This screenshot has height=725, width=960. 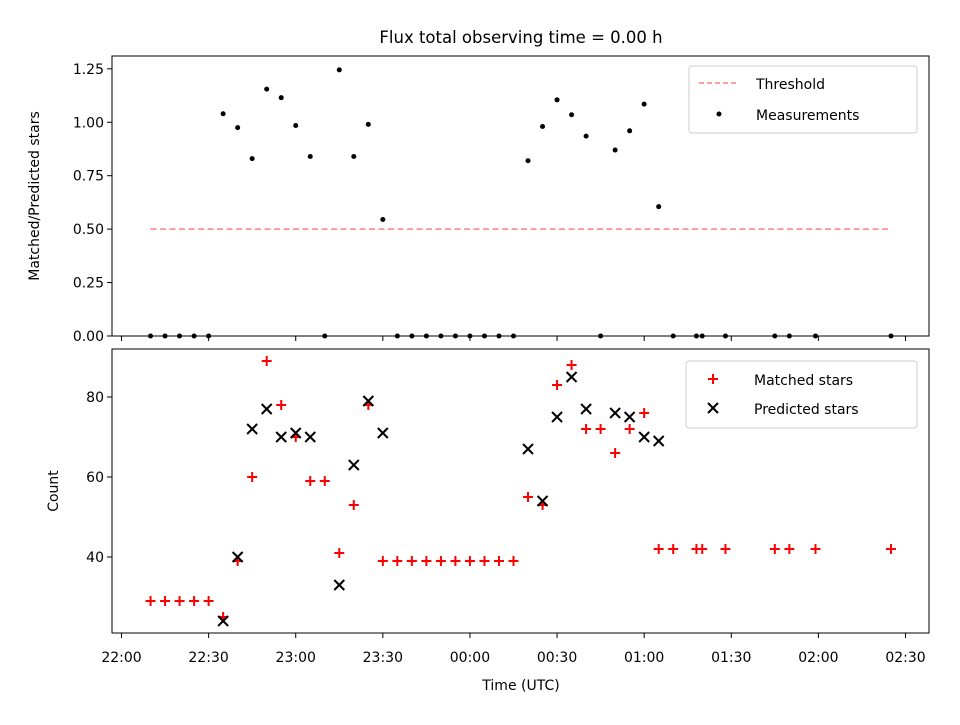 I want to click on top-y-axis: 0.00 0.25 0.50 0.75 1.00 1.25, so click(x=92, y=203).